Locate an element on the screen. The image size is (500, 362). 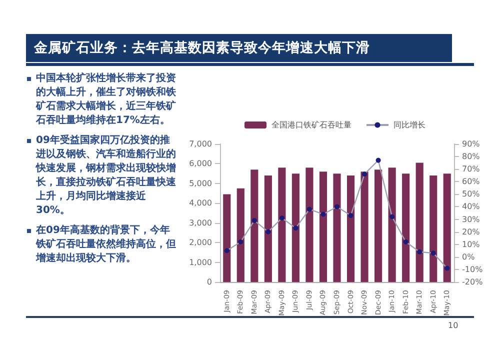
y2-tick-label: -20% is located at coordinates (473, 282).